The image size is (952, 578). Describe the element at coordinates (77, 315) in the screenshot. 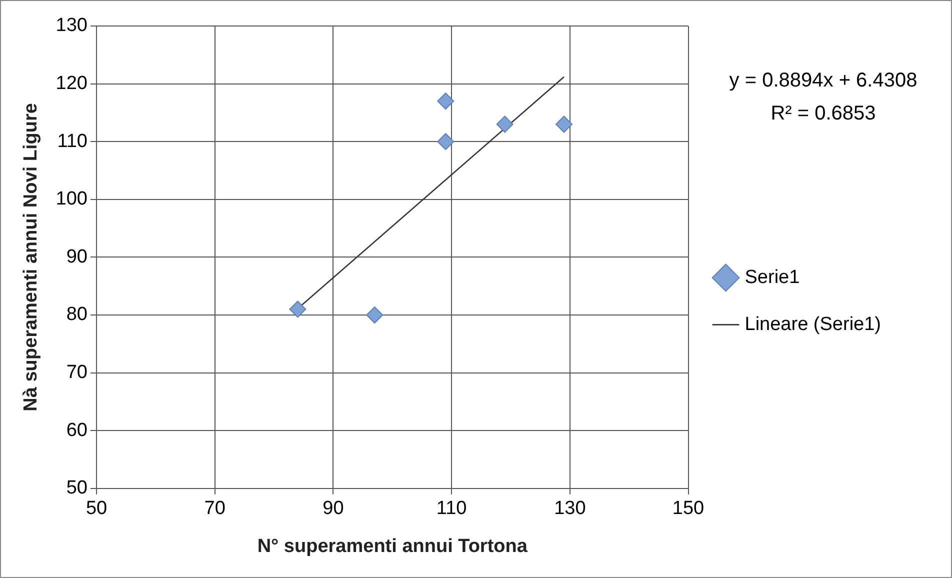

I see `y-tick-label: 80` at that location.